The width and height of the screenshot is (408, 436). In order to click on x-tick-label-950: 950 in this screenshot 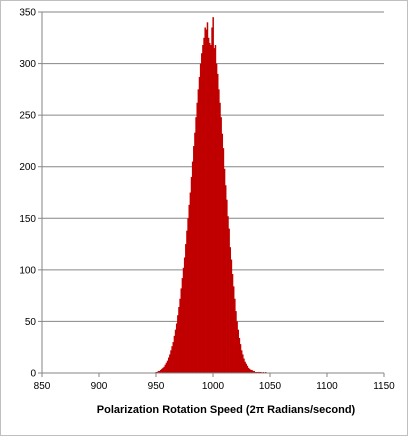, I will do `click(156, 386)`.